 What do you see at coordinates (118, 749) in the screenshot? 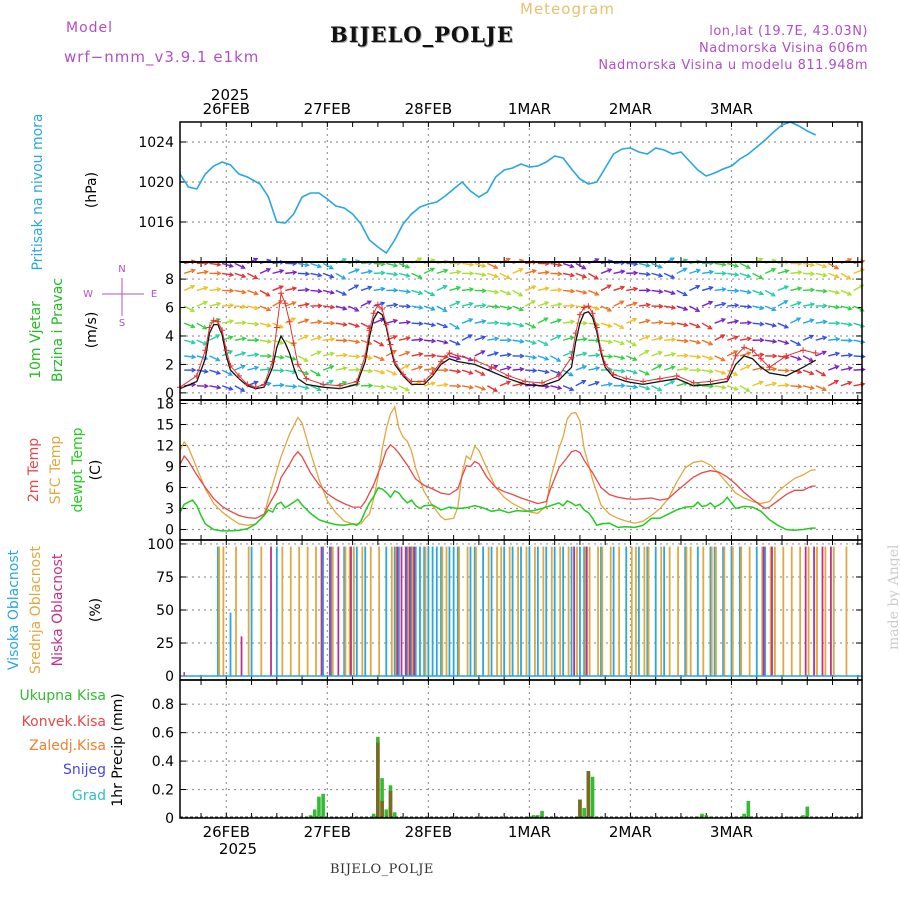
I see `precip-unit: 1hr Precip (mm)` at bounding box center [118, 749].